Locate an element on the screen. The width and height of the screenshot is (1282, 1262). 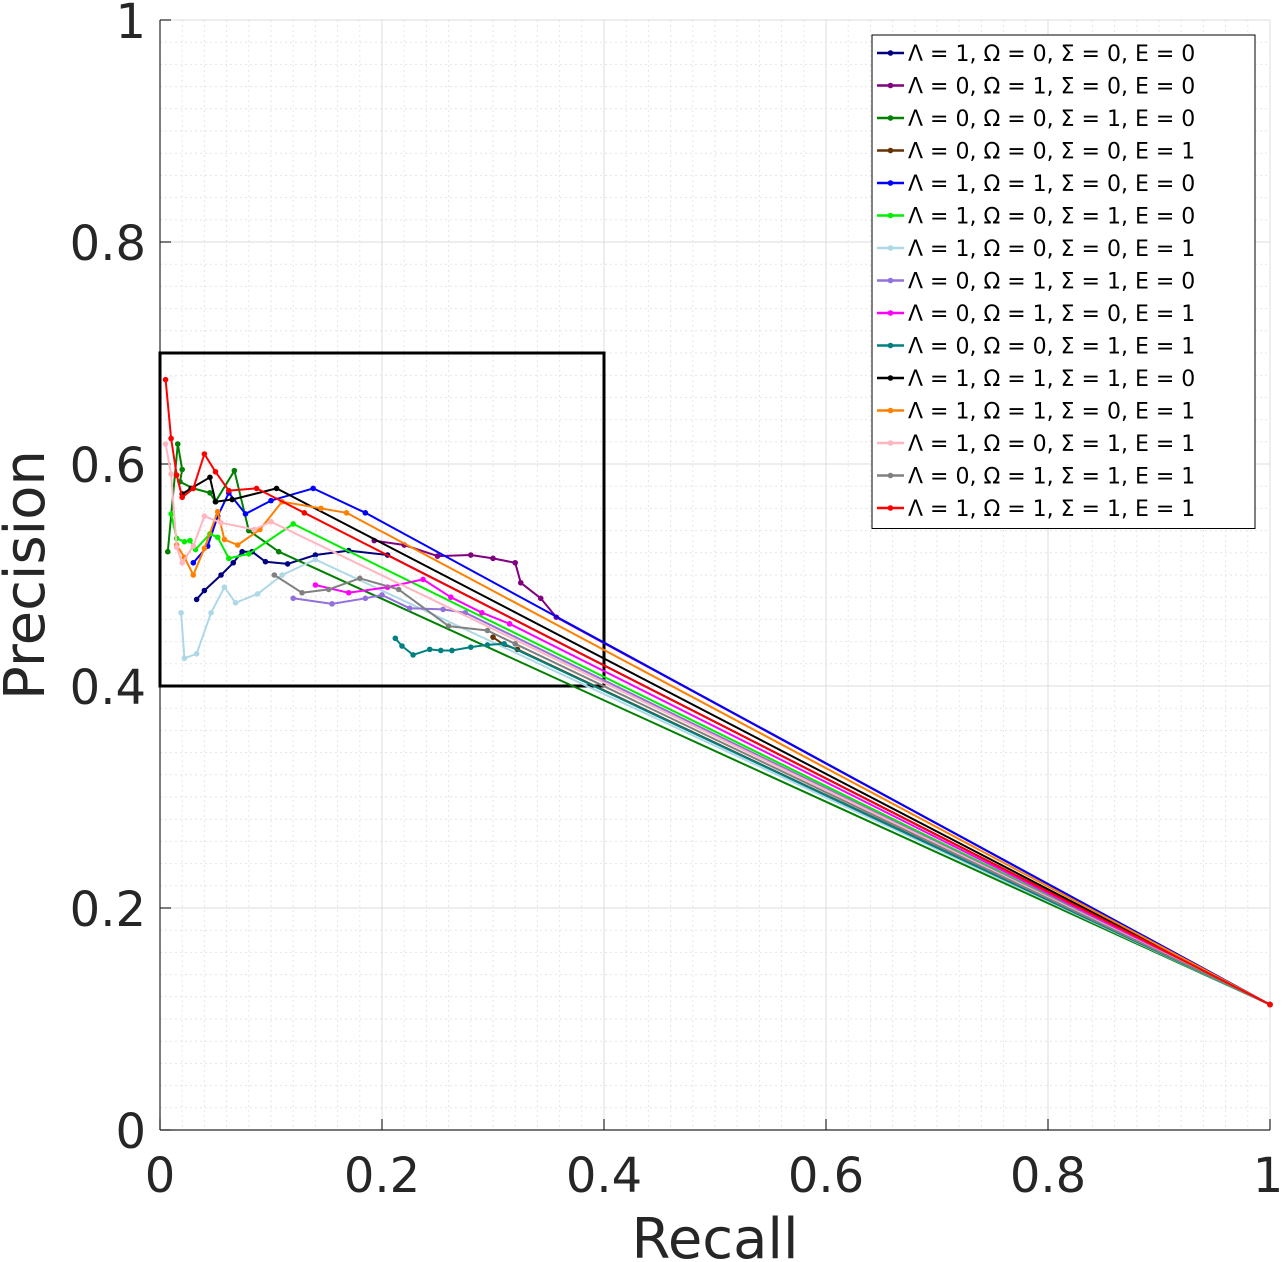
x-tick-label: 0.6 is located at coordinates (826, 1176).